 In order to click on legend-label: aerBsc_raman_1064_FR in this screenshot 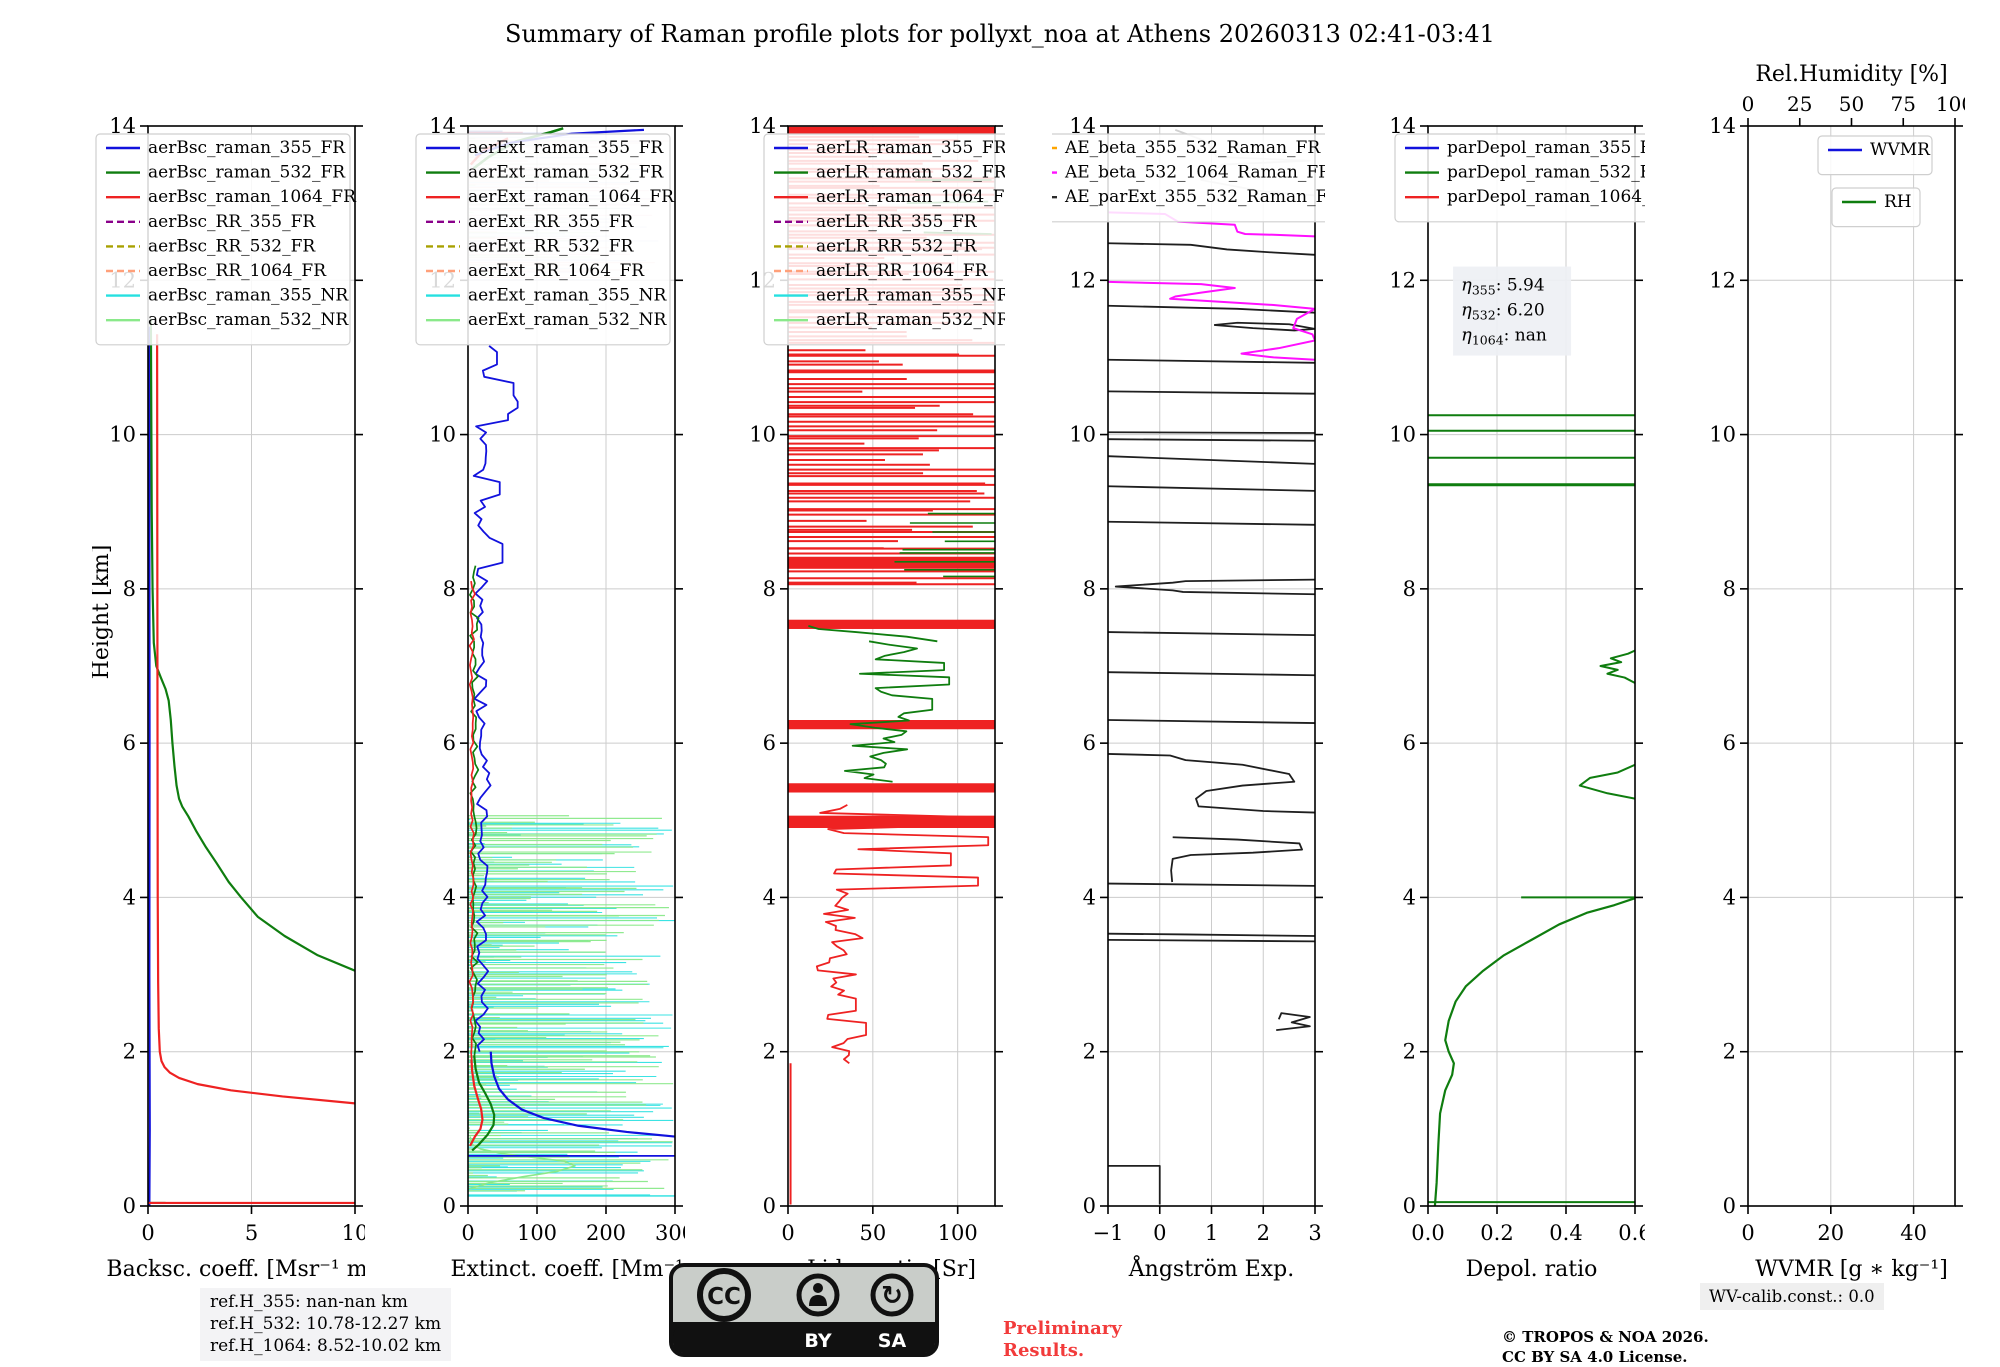, I will do `click(252, 197)`.